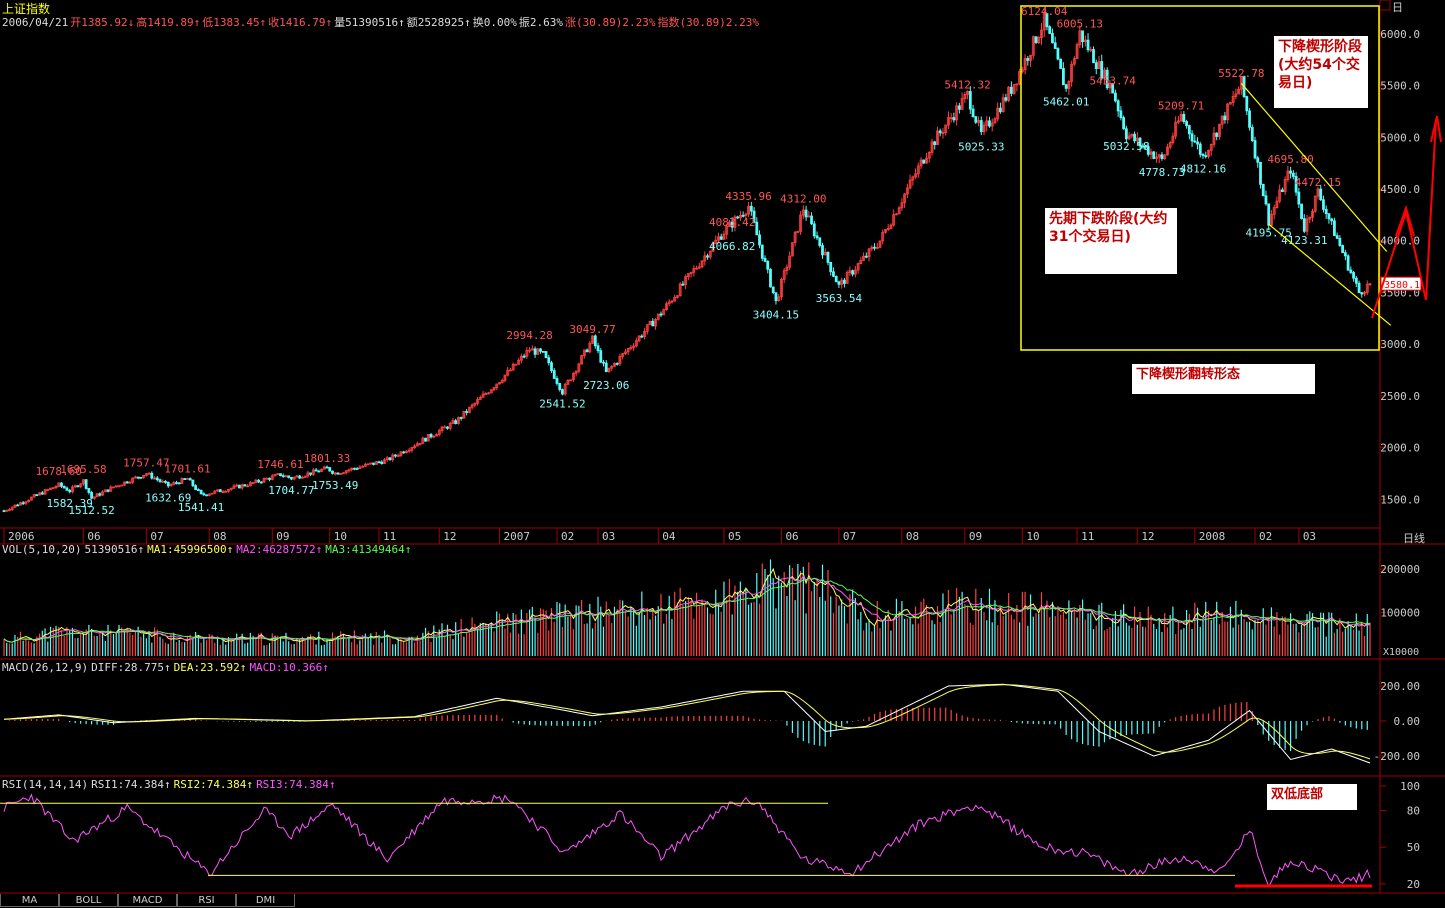 The image size is (1445, 908). Describe the element at coordinates (91, 510) in the screenshot. I see `price-label: 1512.52` at that location.